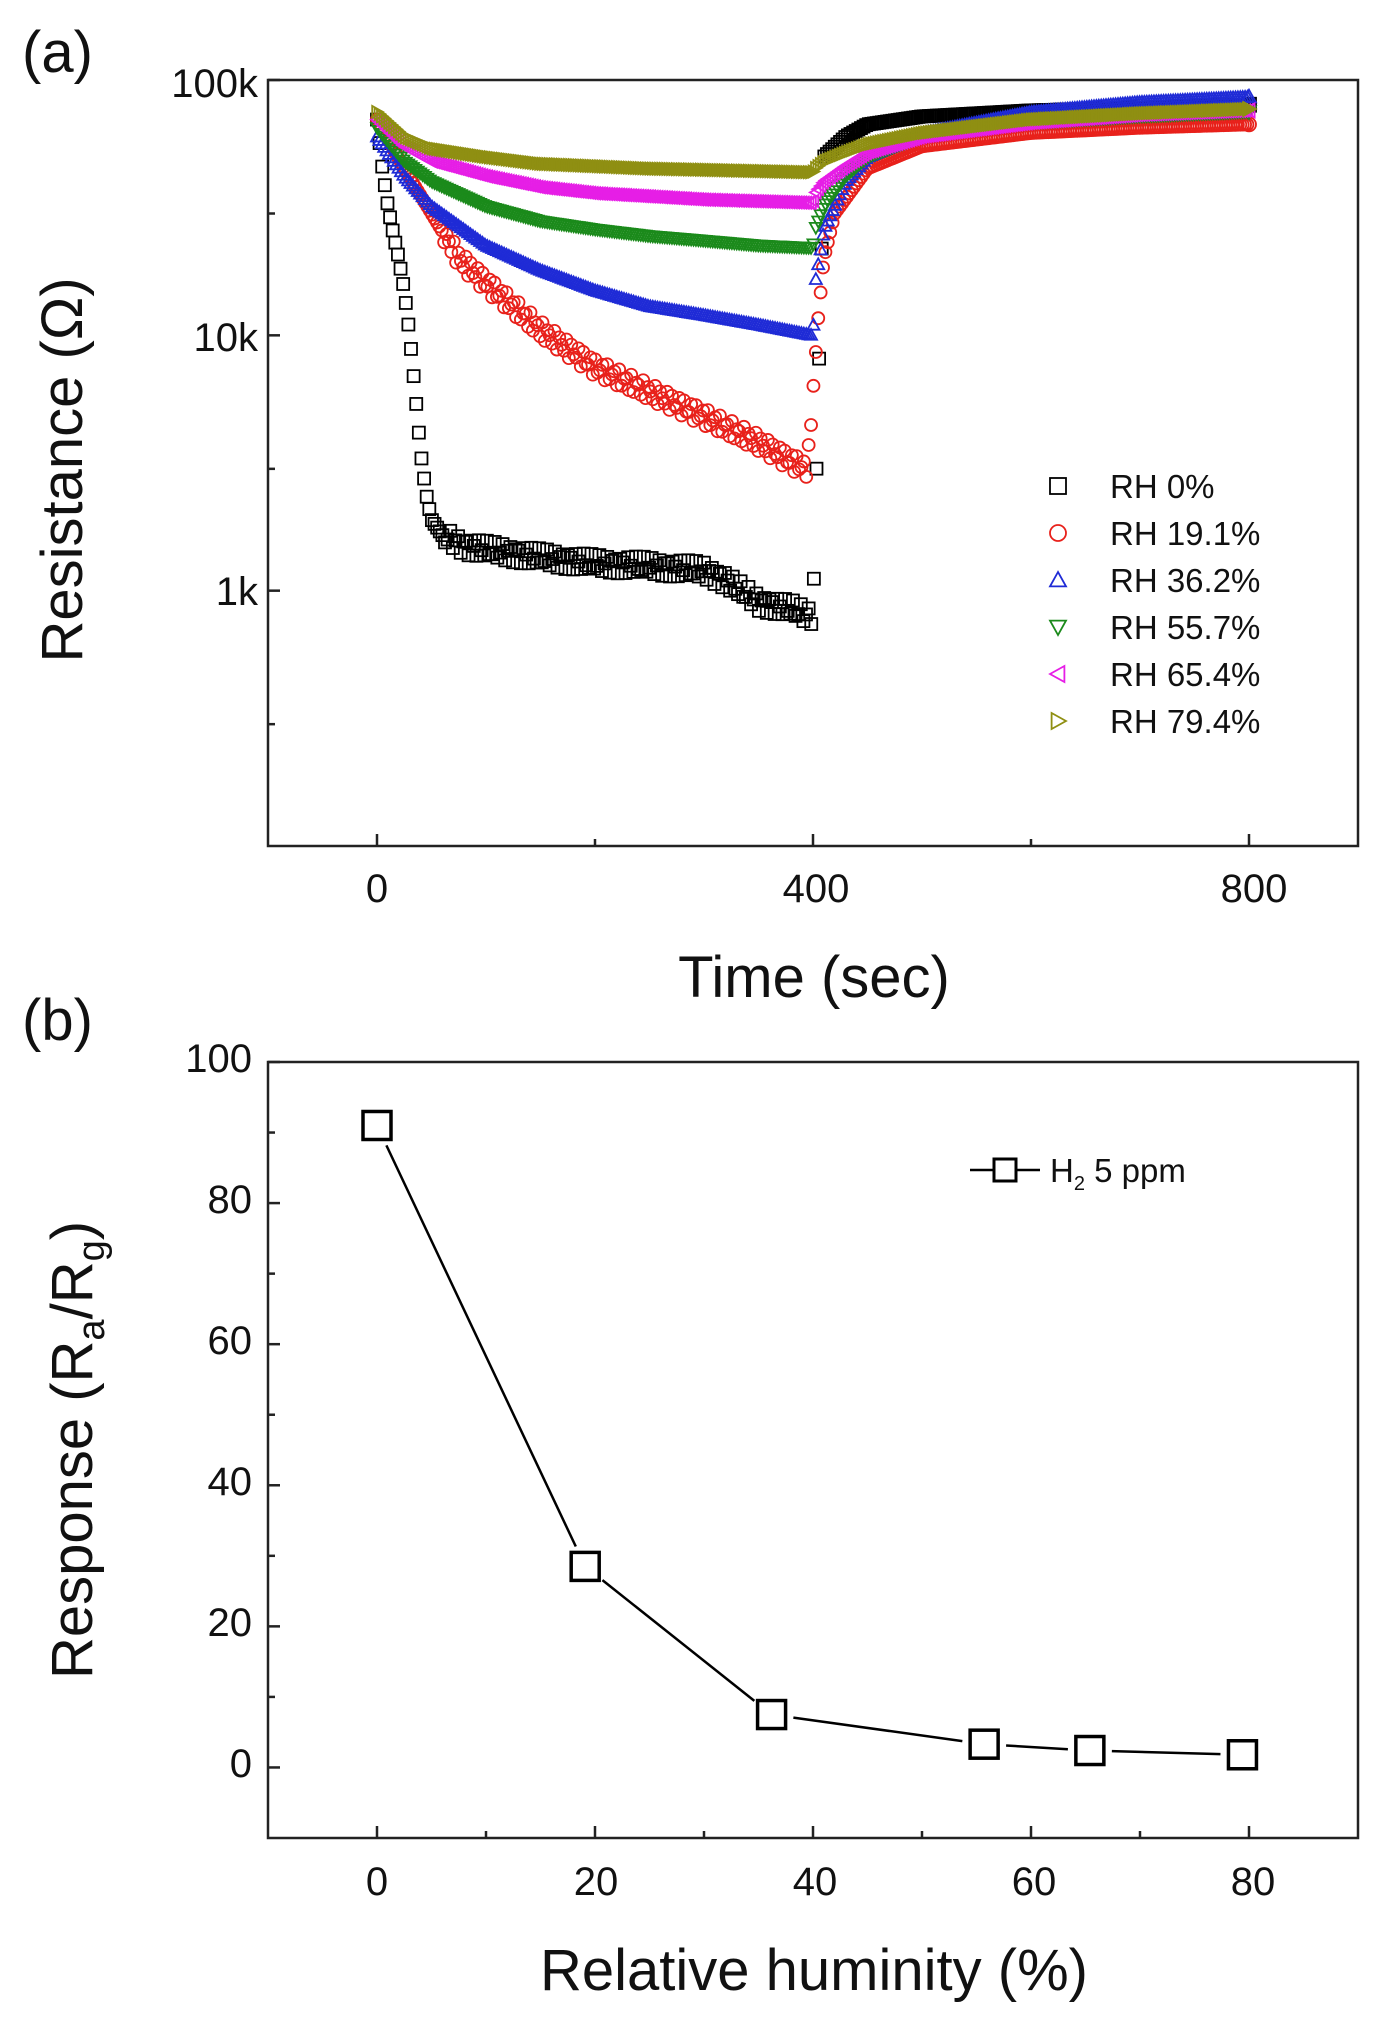 The image size is (1388, 2029). I want to click on panel-b-label: (b), so click(57, 1020).